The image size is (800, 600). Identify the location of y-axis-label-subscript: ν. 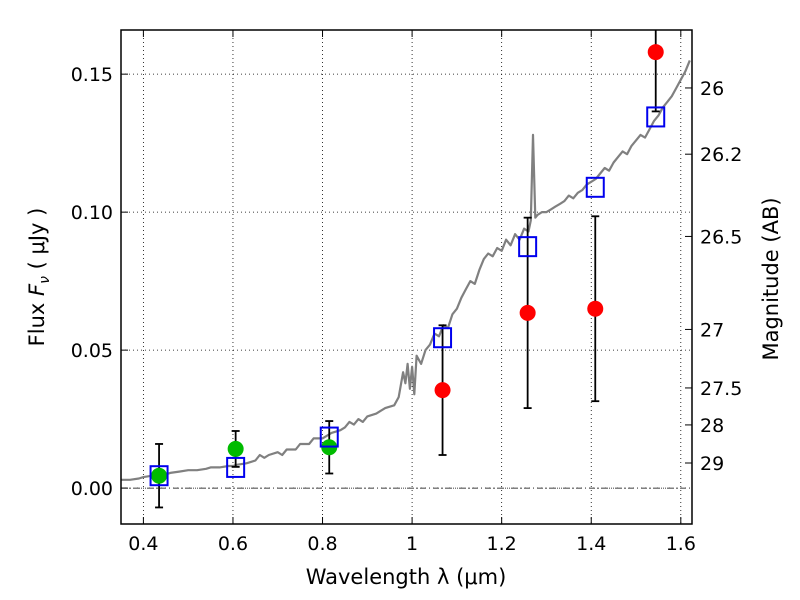
(45, 280).